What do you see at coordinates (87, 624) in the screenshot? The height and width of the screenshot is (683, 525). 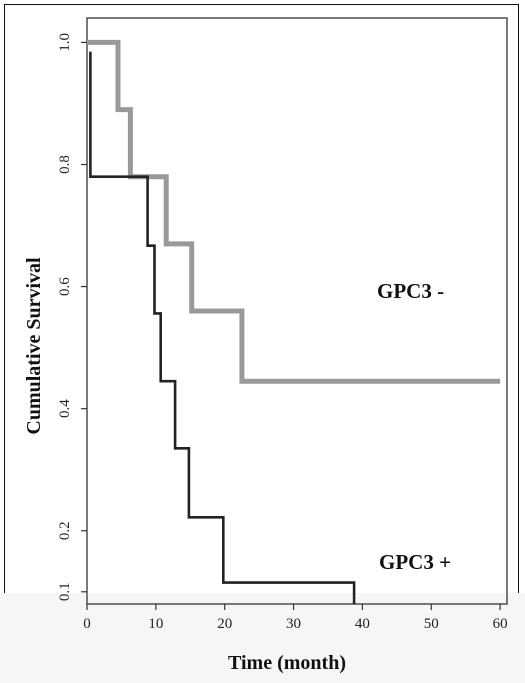 I see `x-tick-label: 0` at bounding box center [87, 624].